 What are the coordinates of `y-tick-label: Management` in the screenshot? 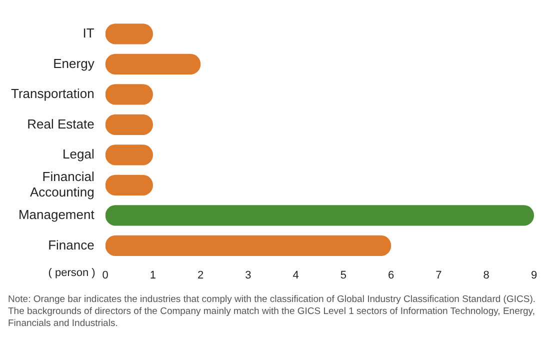 It's located at (56, 214).